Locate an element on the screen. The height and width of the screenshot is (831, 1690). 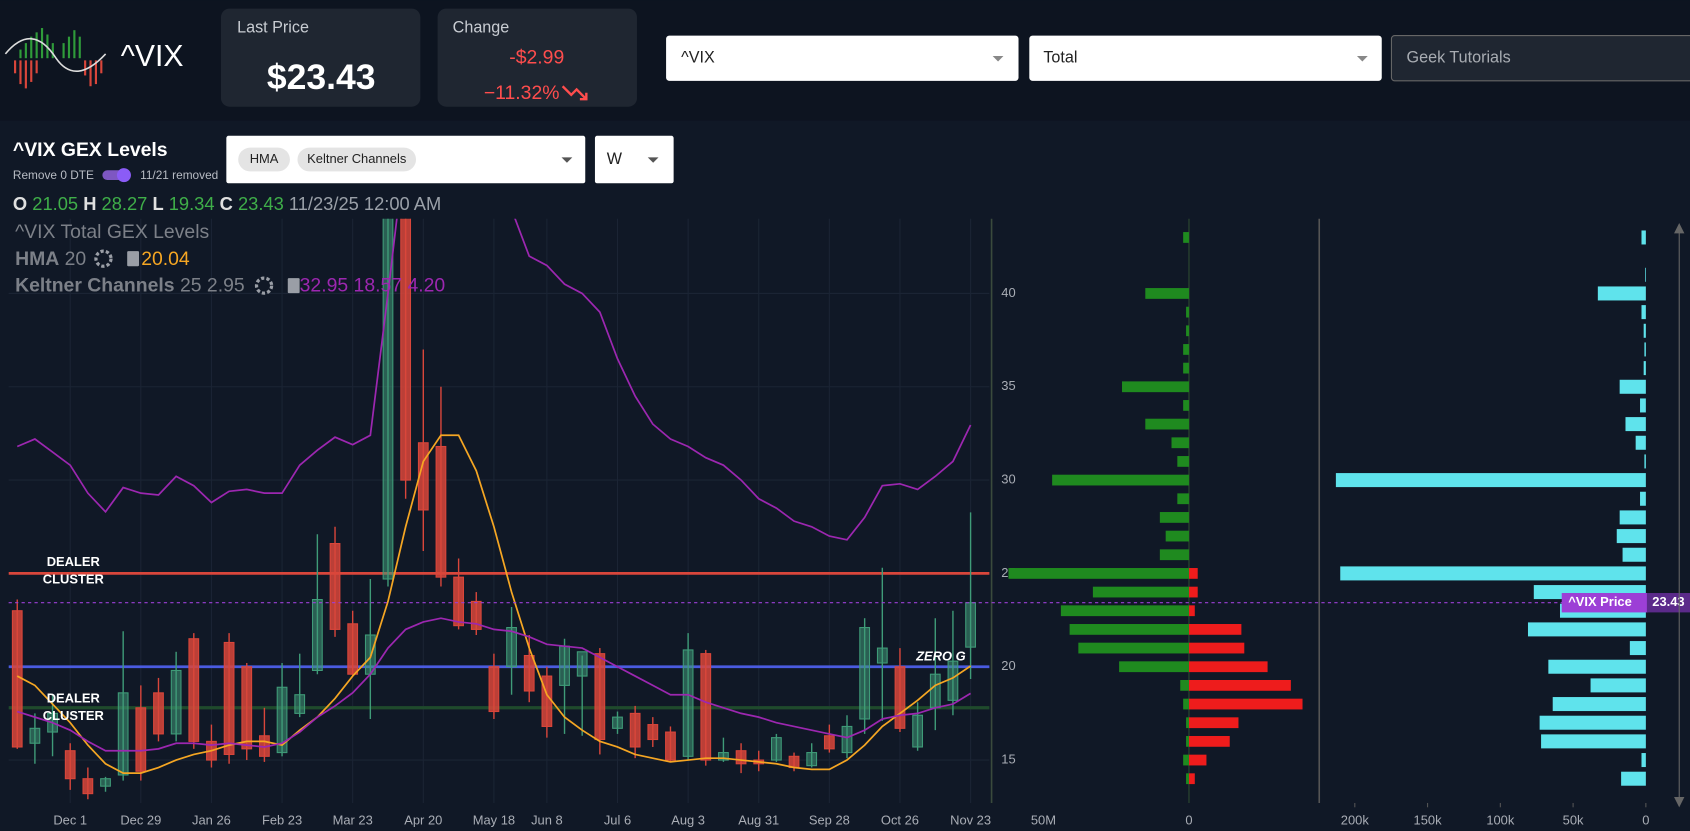
ohlc-label: C is located at coordinates (226, 203).